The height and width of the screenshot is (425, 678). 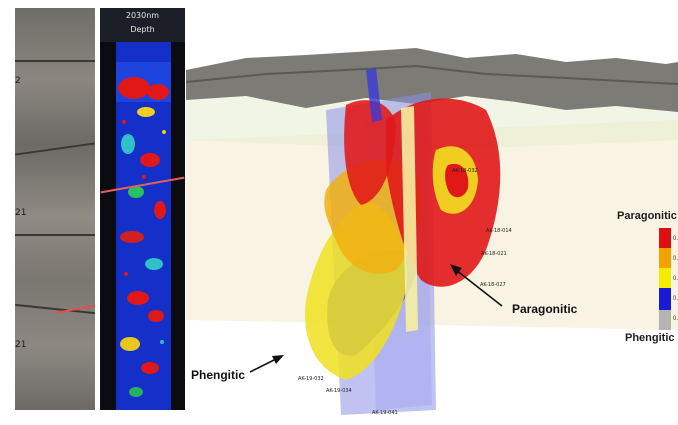 I want to click on well-label: AK-18-032, so click(x=465, y=171).